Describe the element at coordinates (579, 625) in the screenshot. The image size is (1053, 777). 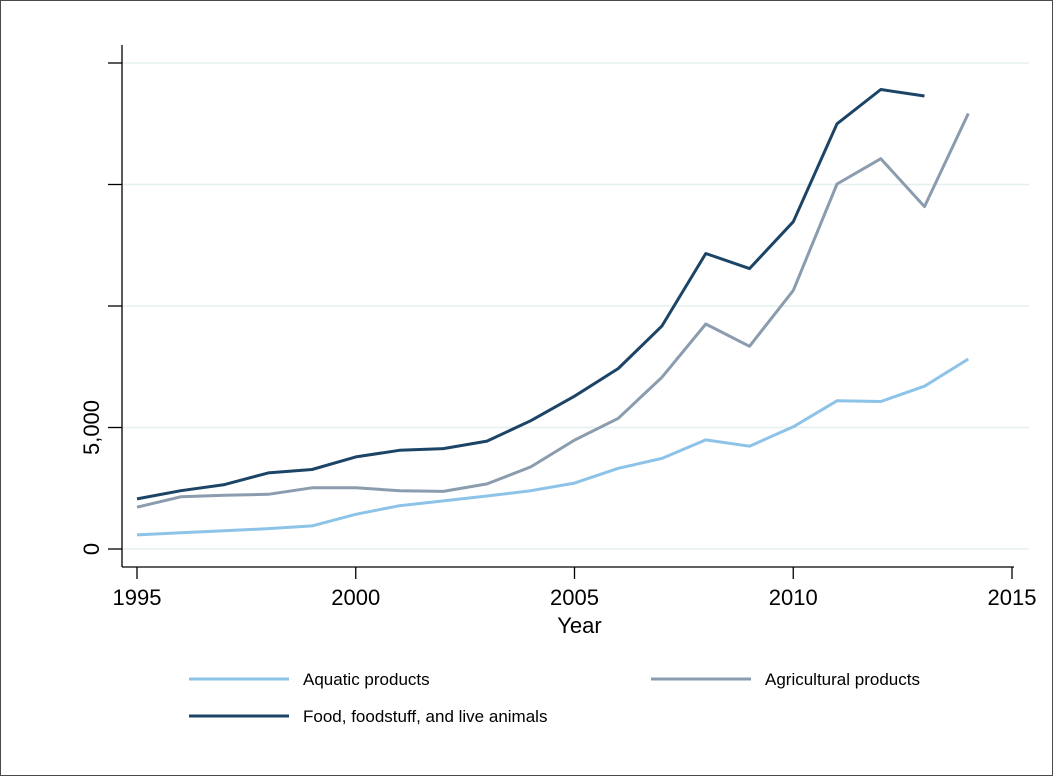
I see `x-axis-title: Year` at that location.